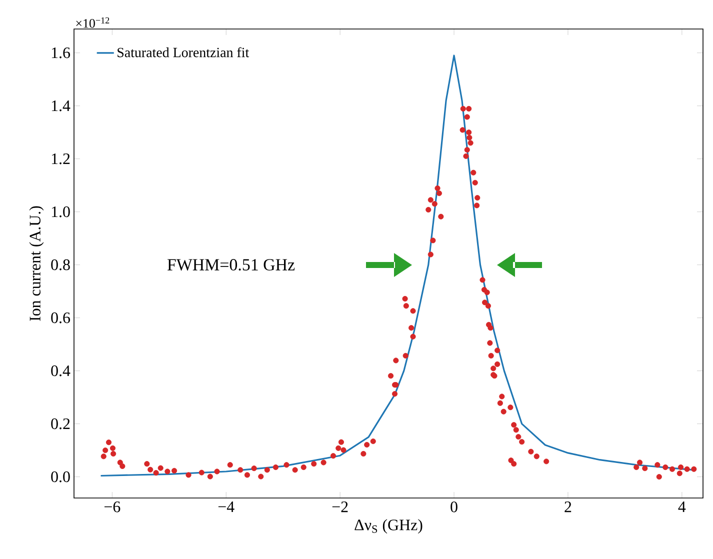 The image size is (713, 559). What do you see at coordinates (36, 263) in the screenshot?
I see `y-axis-title: Ion current (A.U.)` at bounding box center [36, 263].